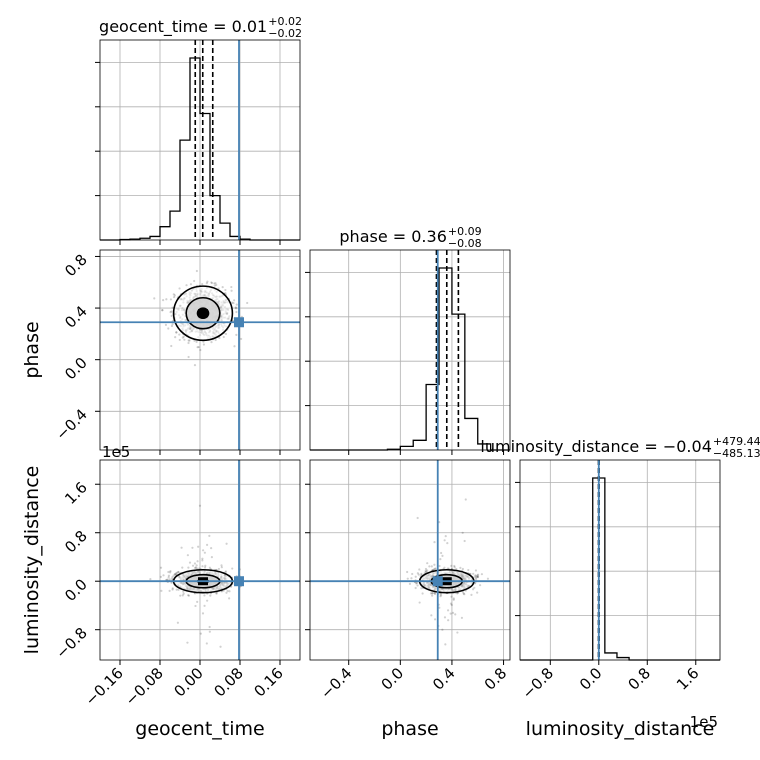  What do you see at coordinates (32, 349) in the screenshot?
I see `y-axis-label-phase: phase` at bounding box center [32, 349].